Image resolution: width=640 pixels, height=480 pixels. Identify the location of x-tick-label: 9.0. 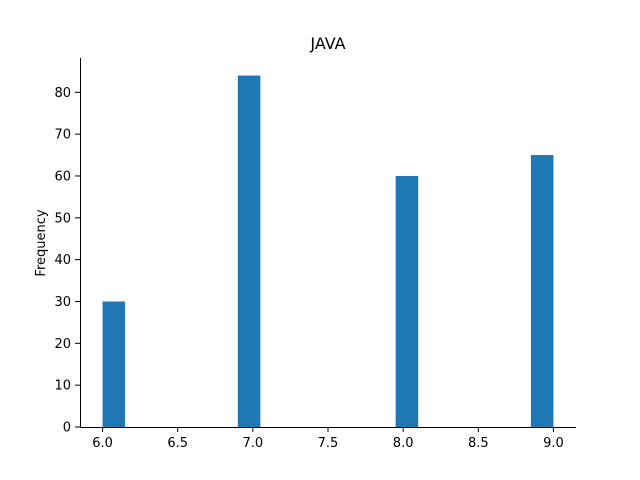
(553, 443).